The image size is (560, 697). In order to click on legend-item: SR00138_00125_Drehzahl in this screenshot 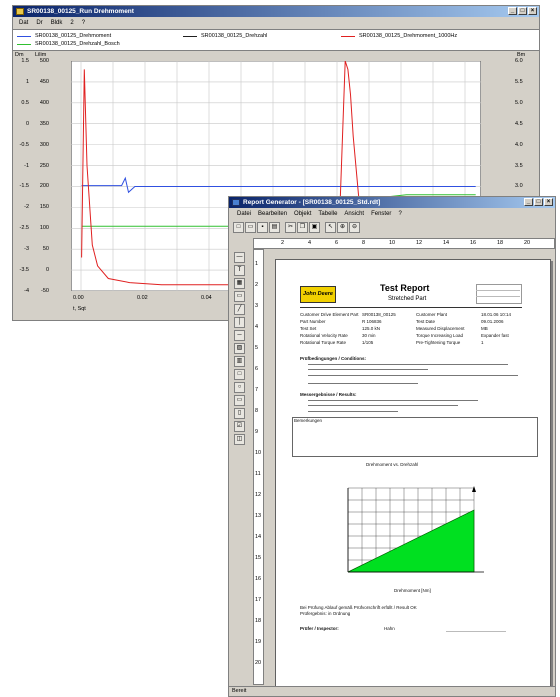, I will do `click(225, 36)`.